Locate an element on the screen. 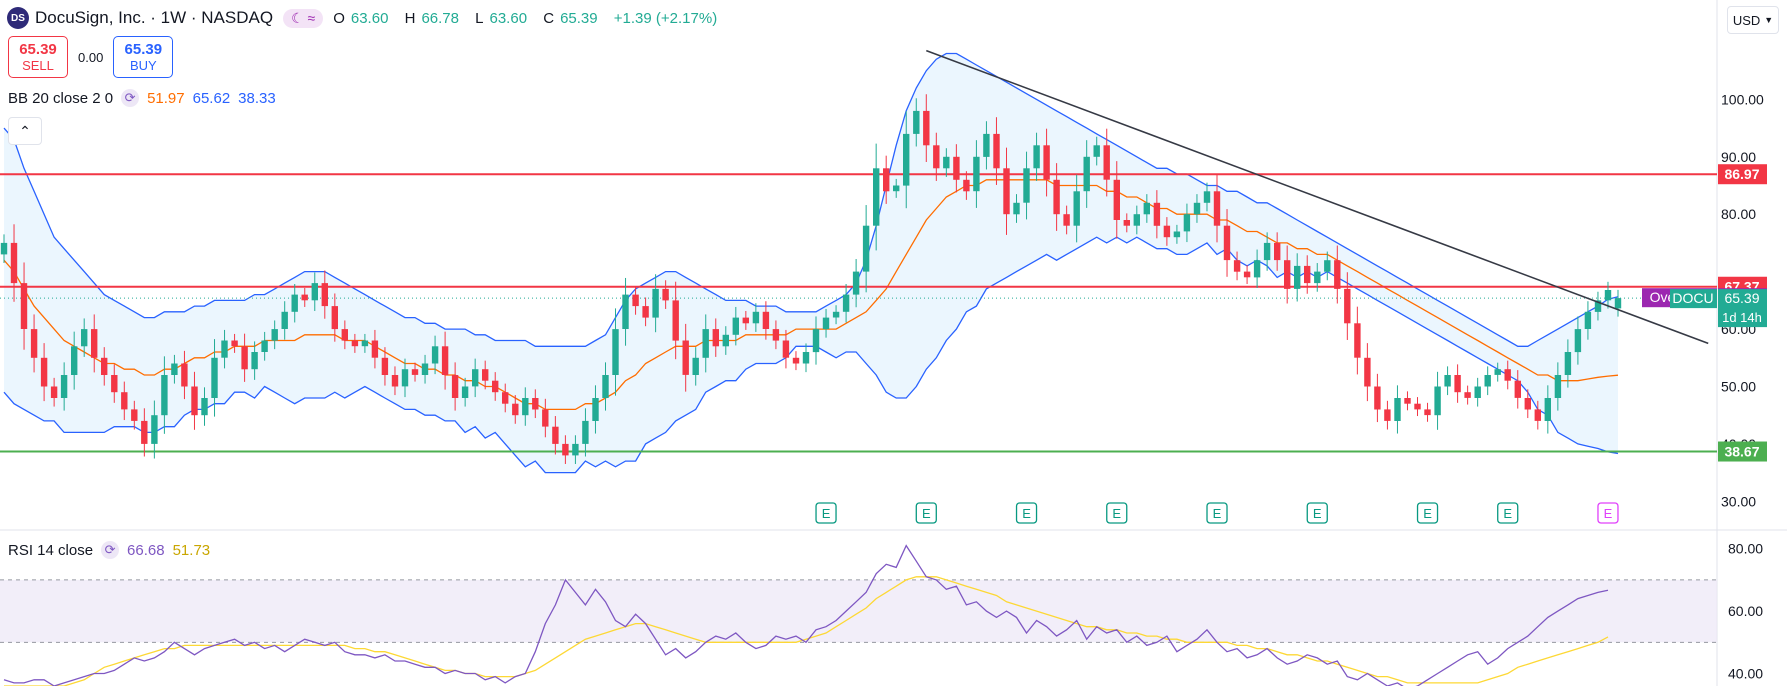 The image size is (1787, 686). level-price-label: 86.97 is located at coordinates (1741, 174).